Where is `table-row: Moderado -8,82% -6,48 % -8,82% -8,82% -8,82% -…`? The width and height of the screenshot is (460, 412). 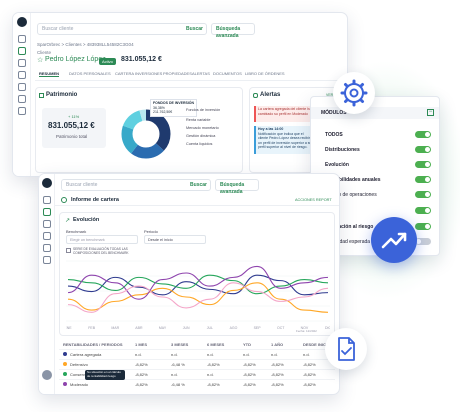 table-row: Moderado -8,82% -6,48 % -8,82% -8,82% -8,82% -… is located at coordinates (197, 383).